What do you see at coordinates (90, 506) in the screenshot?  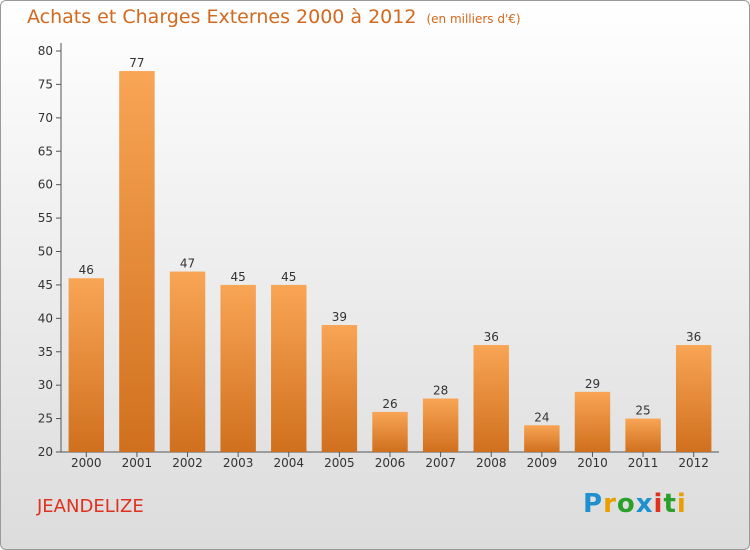 I see `commune-name: JEANDELIZE` at bounding box center [90, 506].